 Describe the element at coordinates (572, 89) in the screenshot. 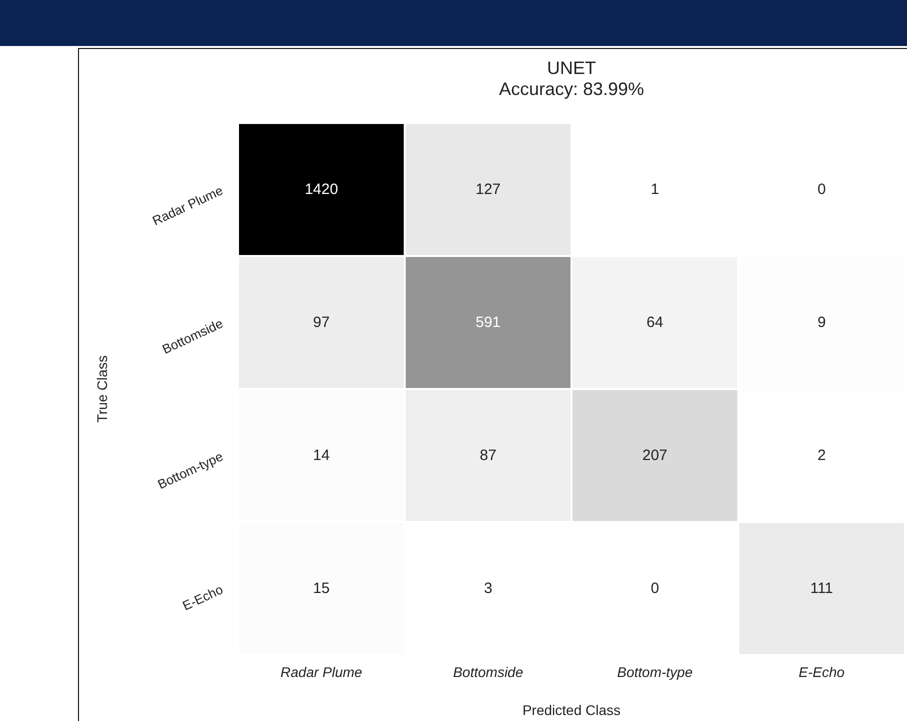

I see `chart-subtitle: Accuracy: 83.99%` at that location.